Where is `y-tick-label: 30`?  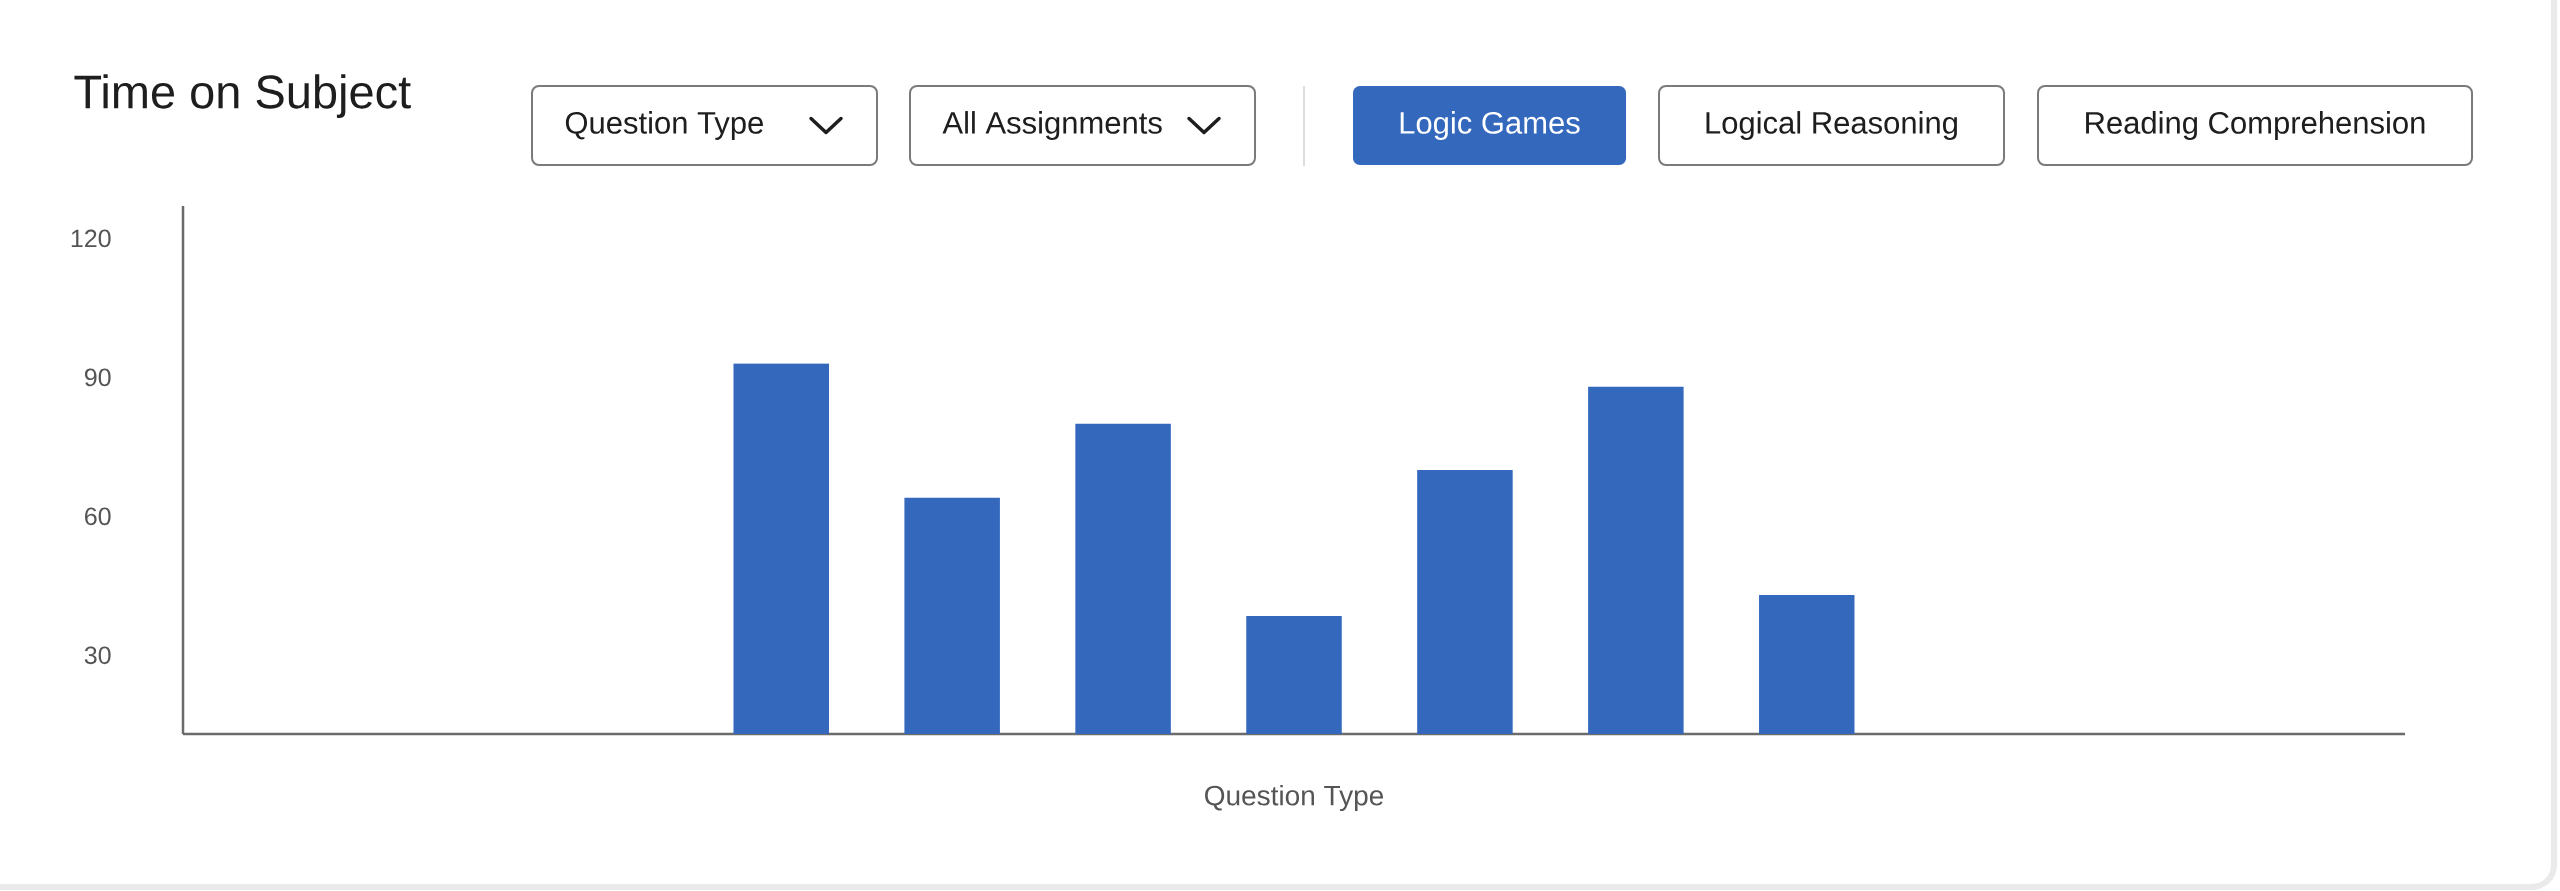 y-tick-label: 30 is located at coordinates (97, 655).